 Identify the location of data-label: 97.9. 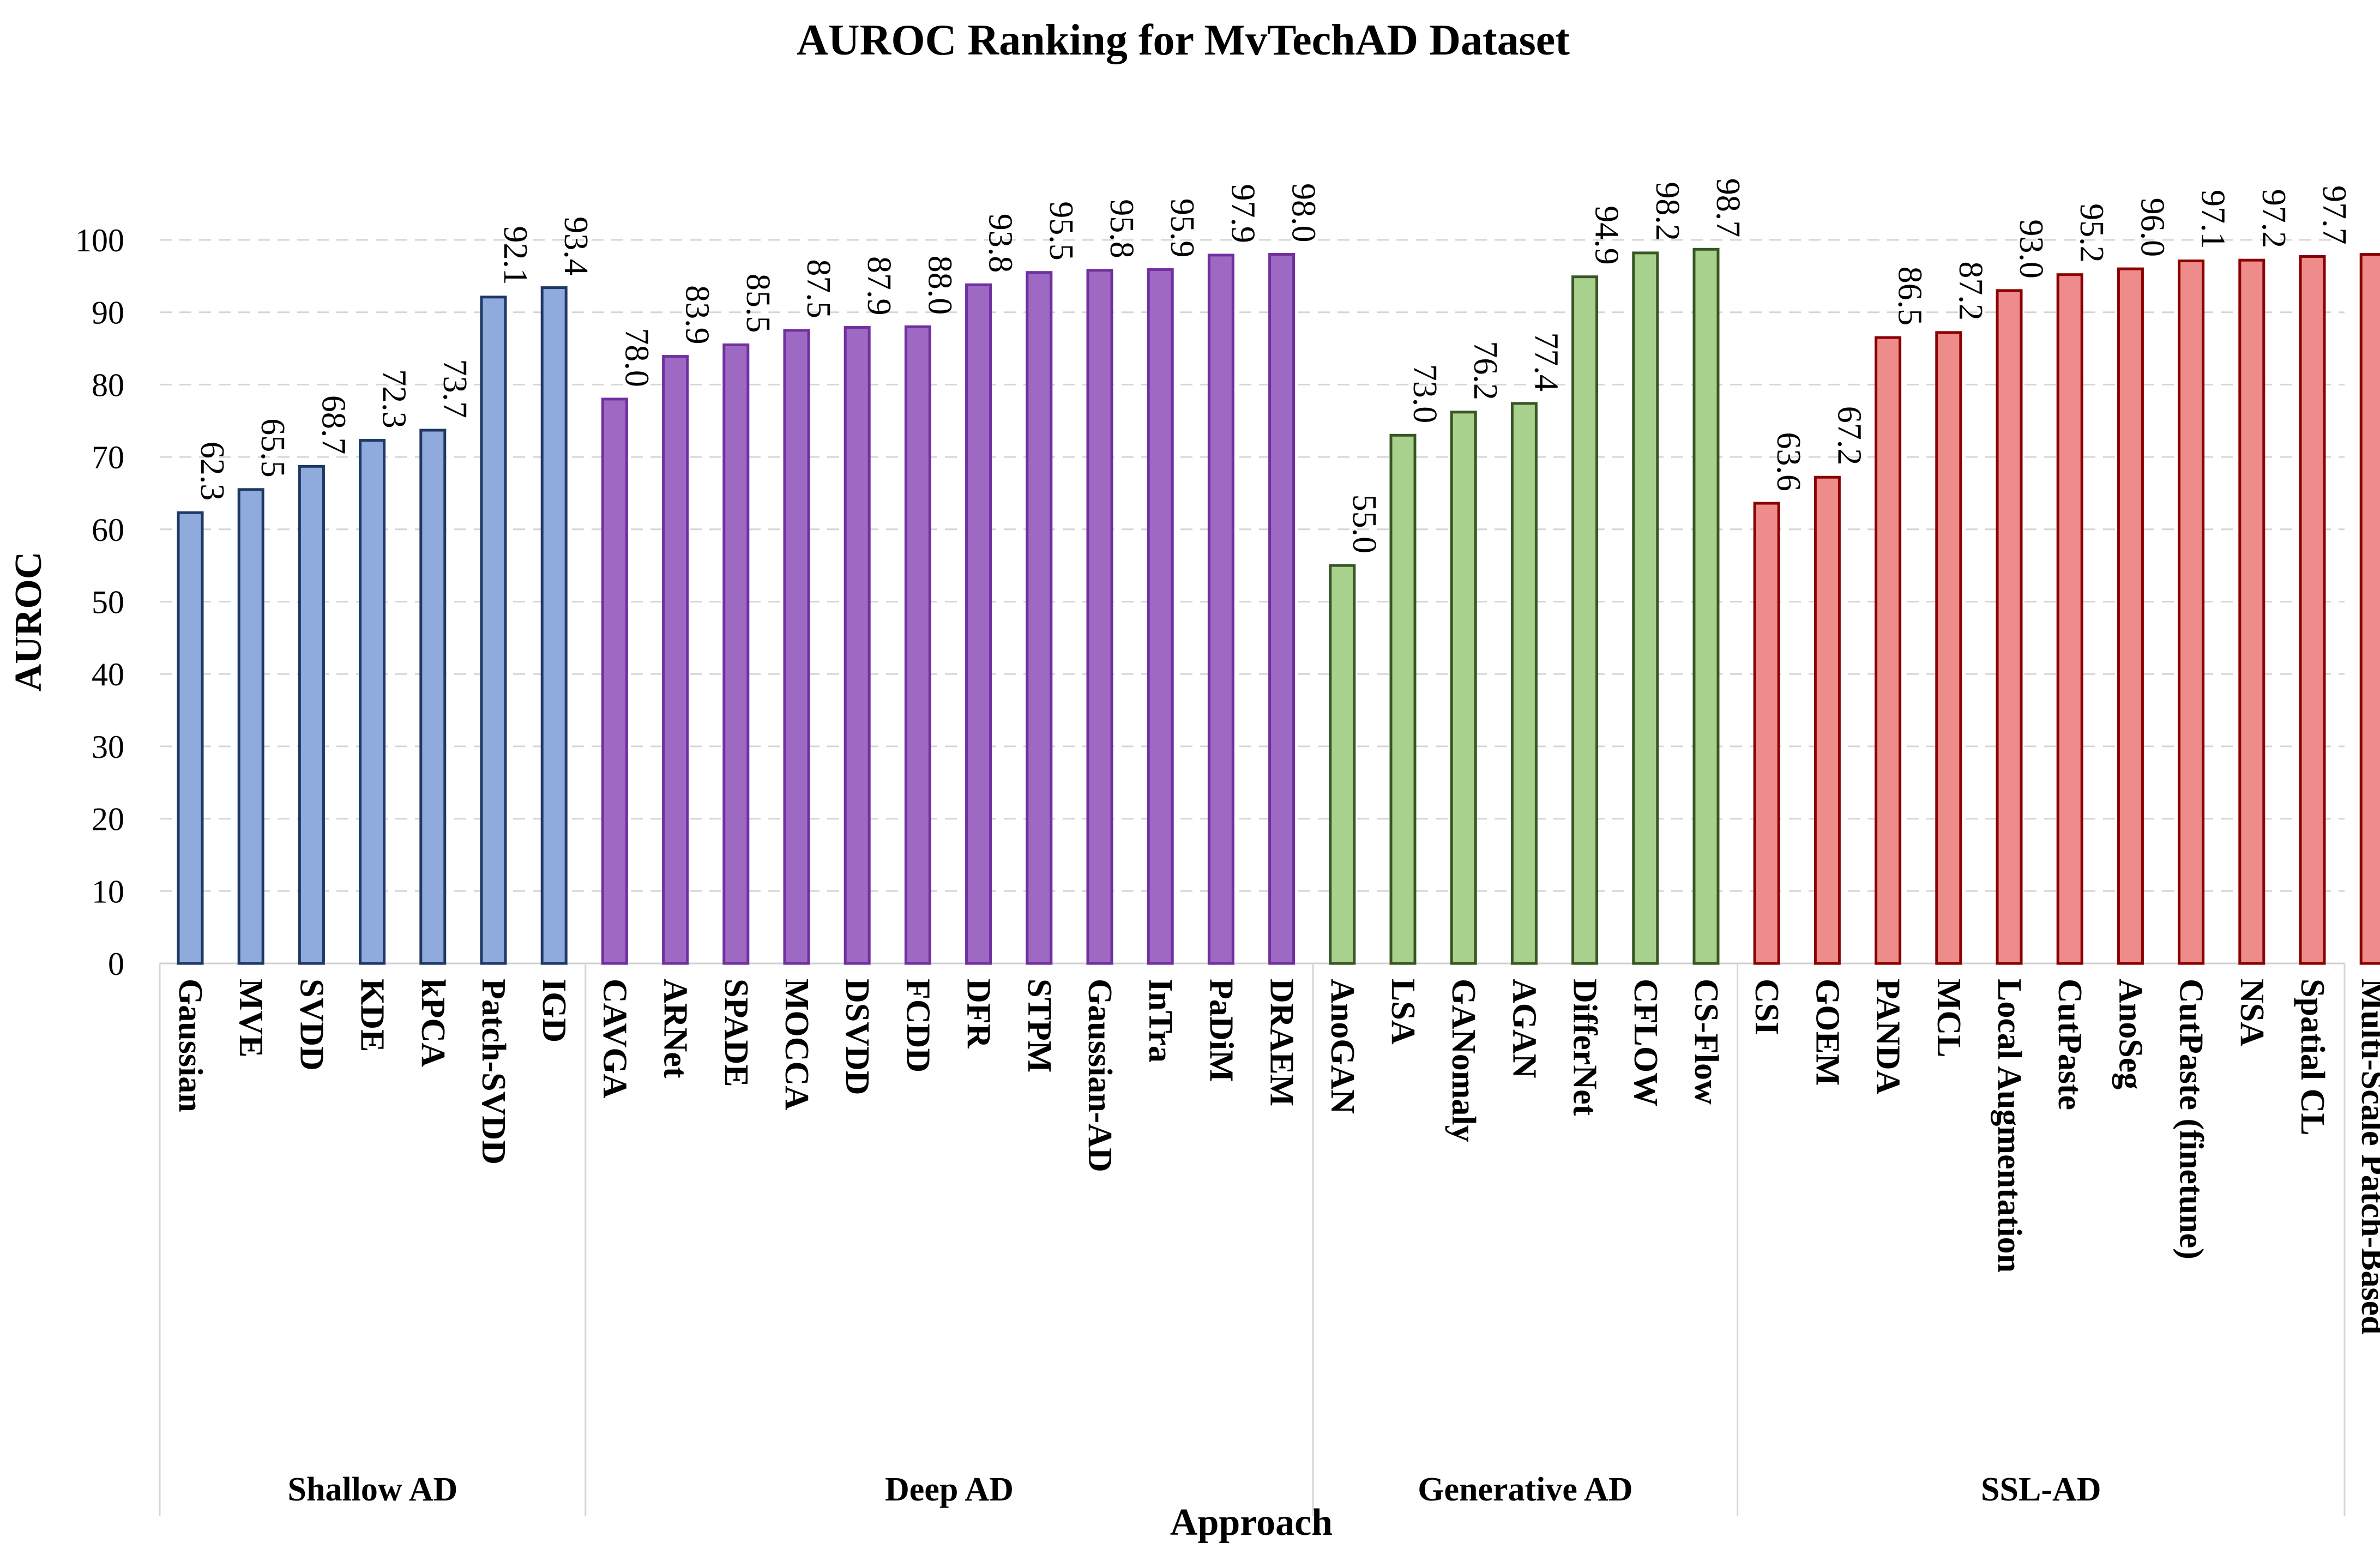
(1242, 213).